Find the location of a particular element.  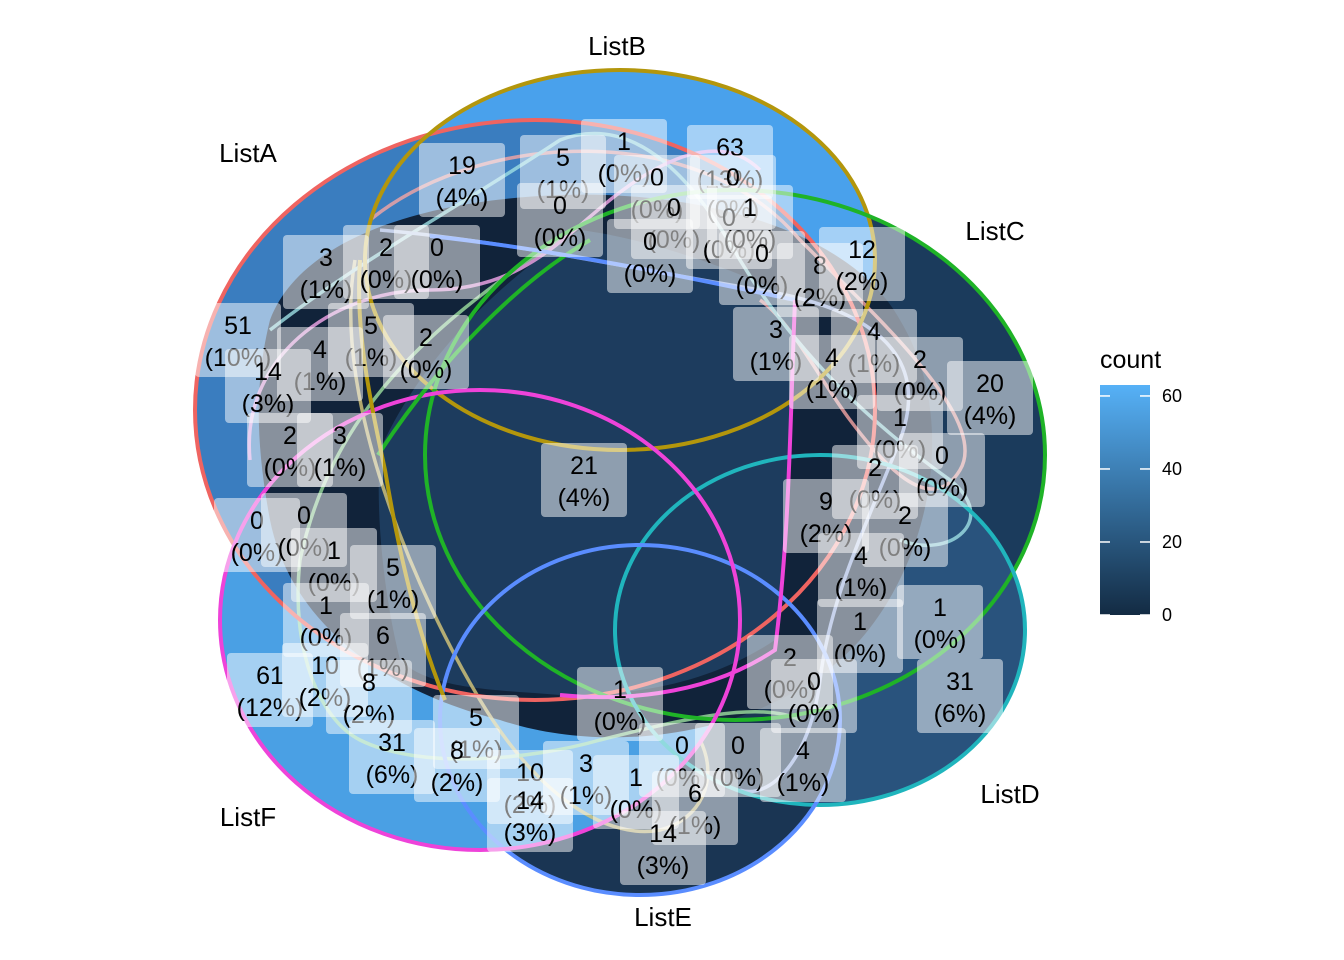

region-label: 14(3%) is located at coordinates (268, 386).